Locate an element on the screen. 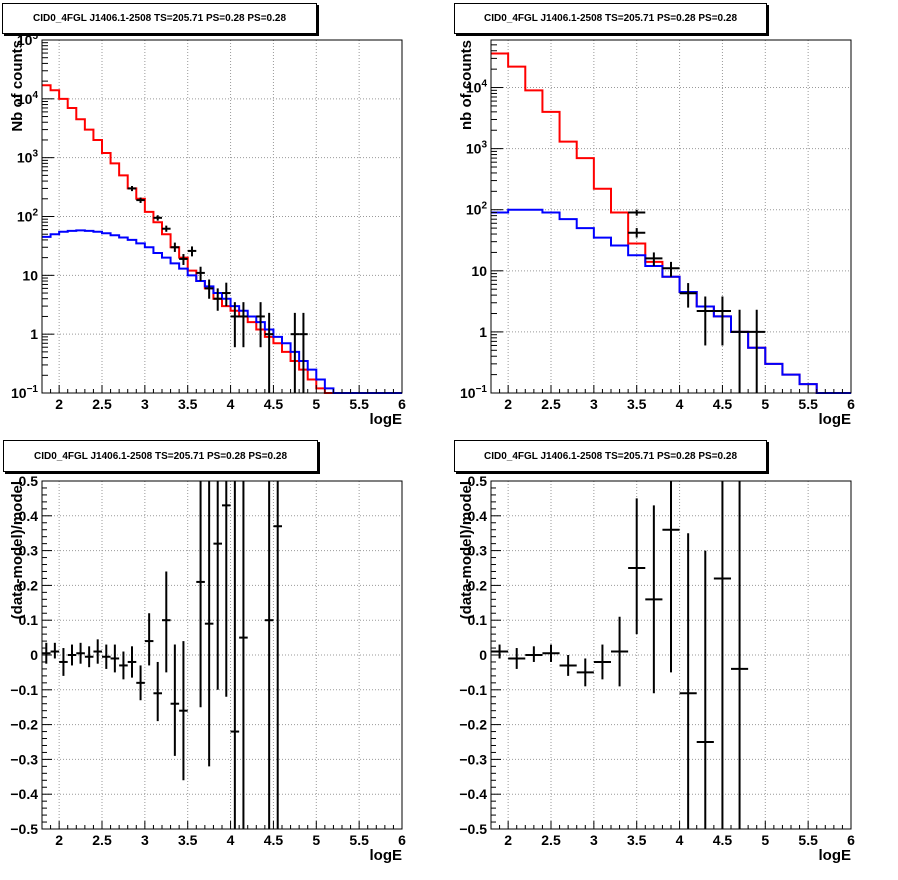 This screenshot has width=898, height=880. y-tick-label: 1 is located at coordinates (34, 334).